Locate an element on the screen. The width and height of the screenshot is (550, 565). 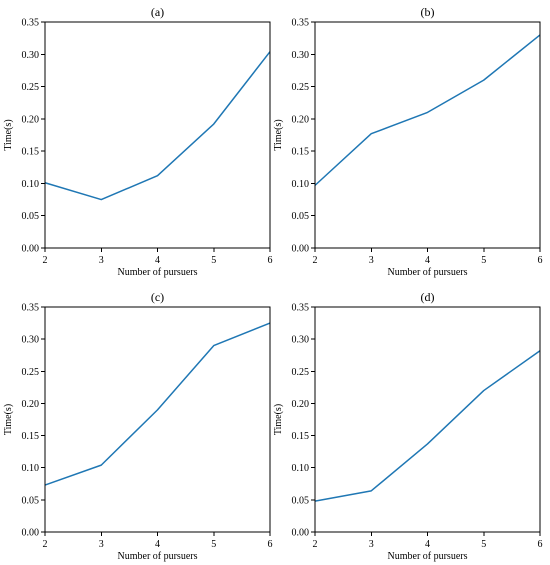
panel-c-y-tick-label: 0.25 is located at coordinates (31, 372).